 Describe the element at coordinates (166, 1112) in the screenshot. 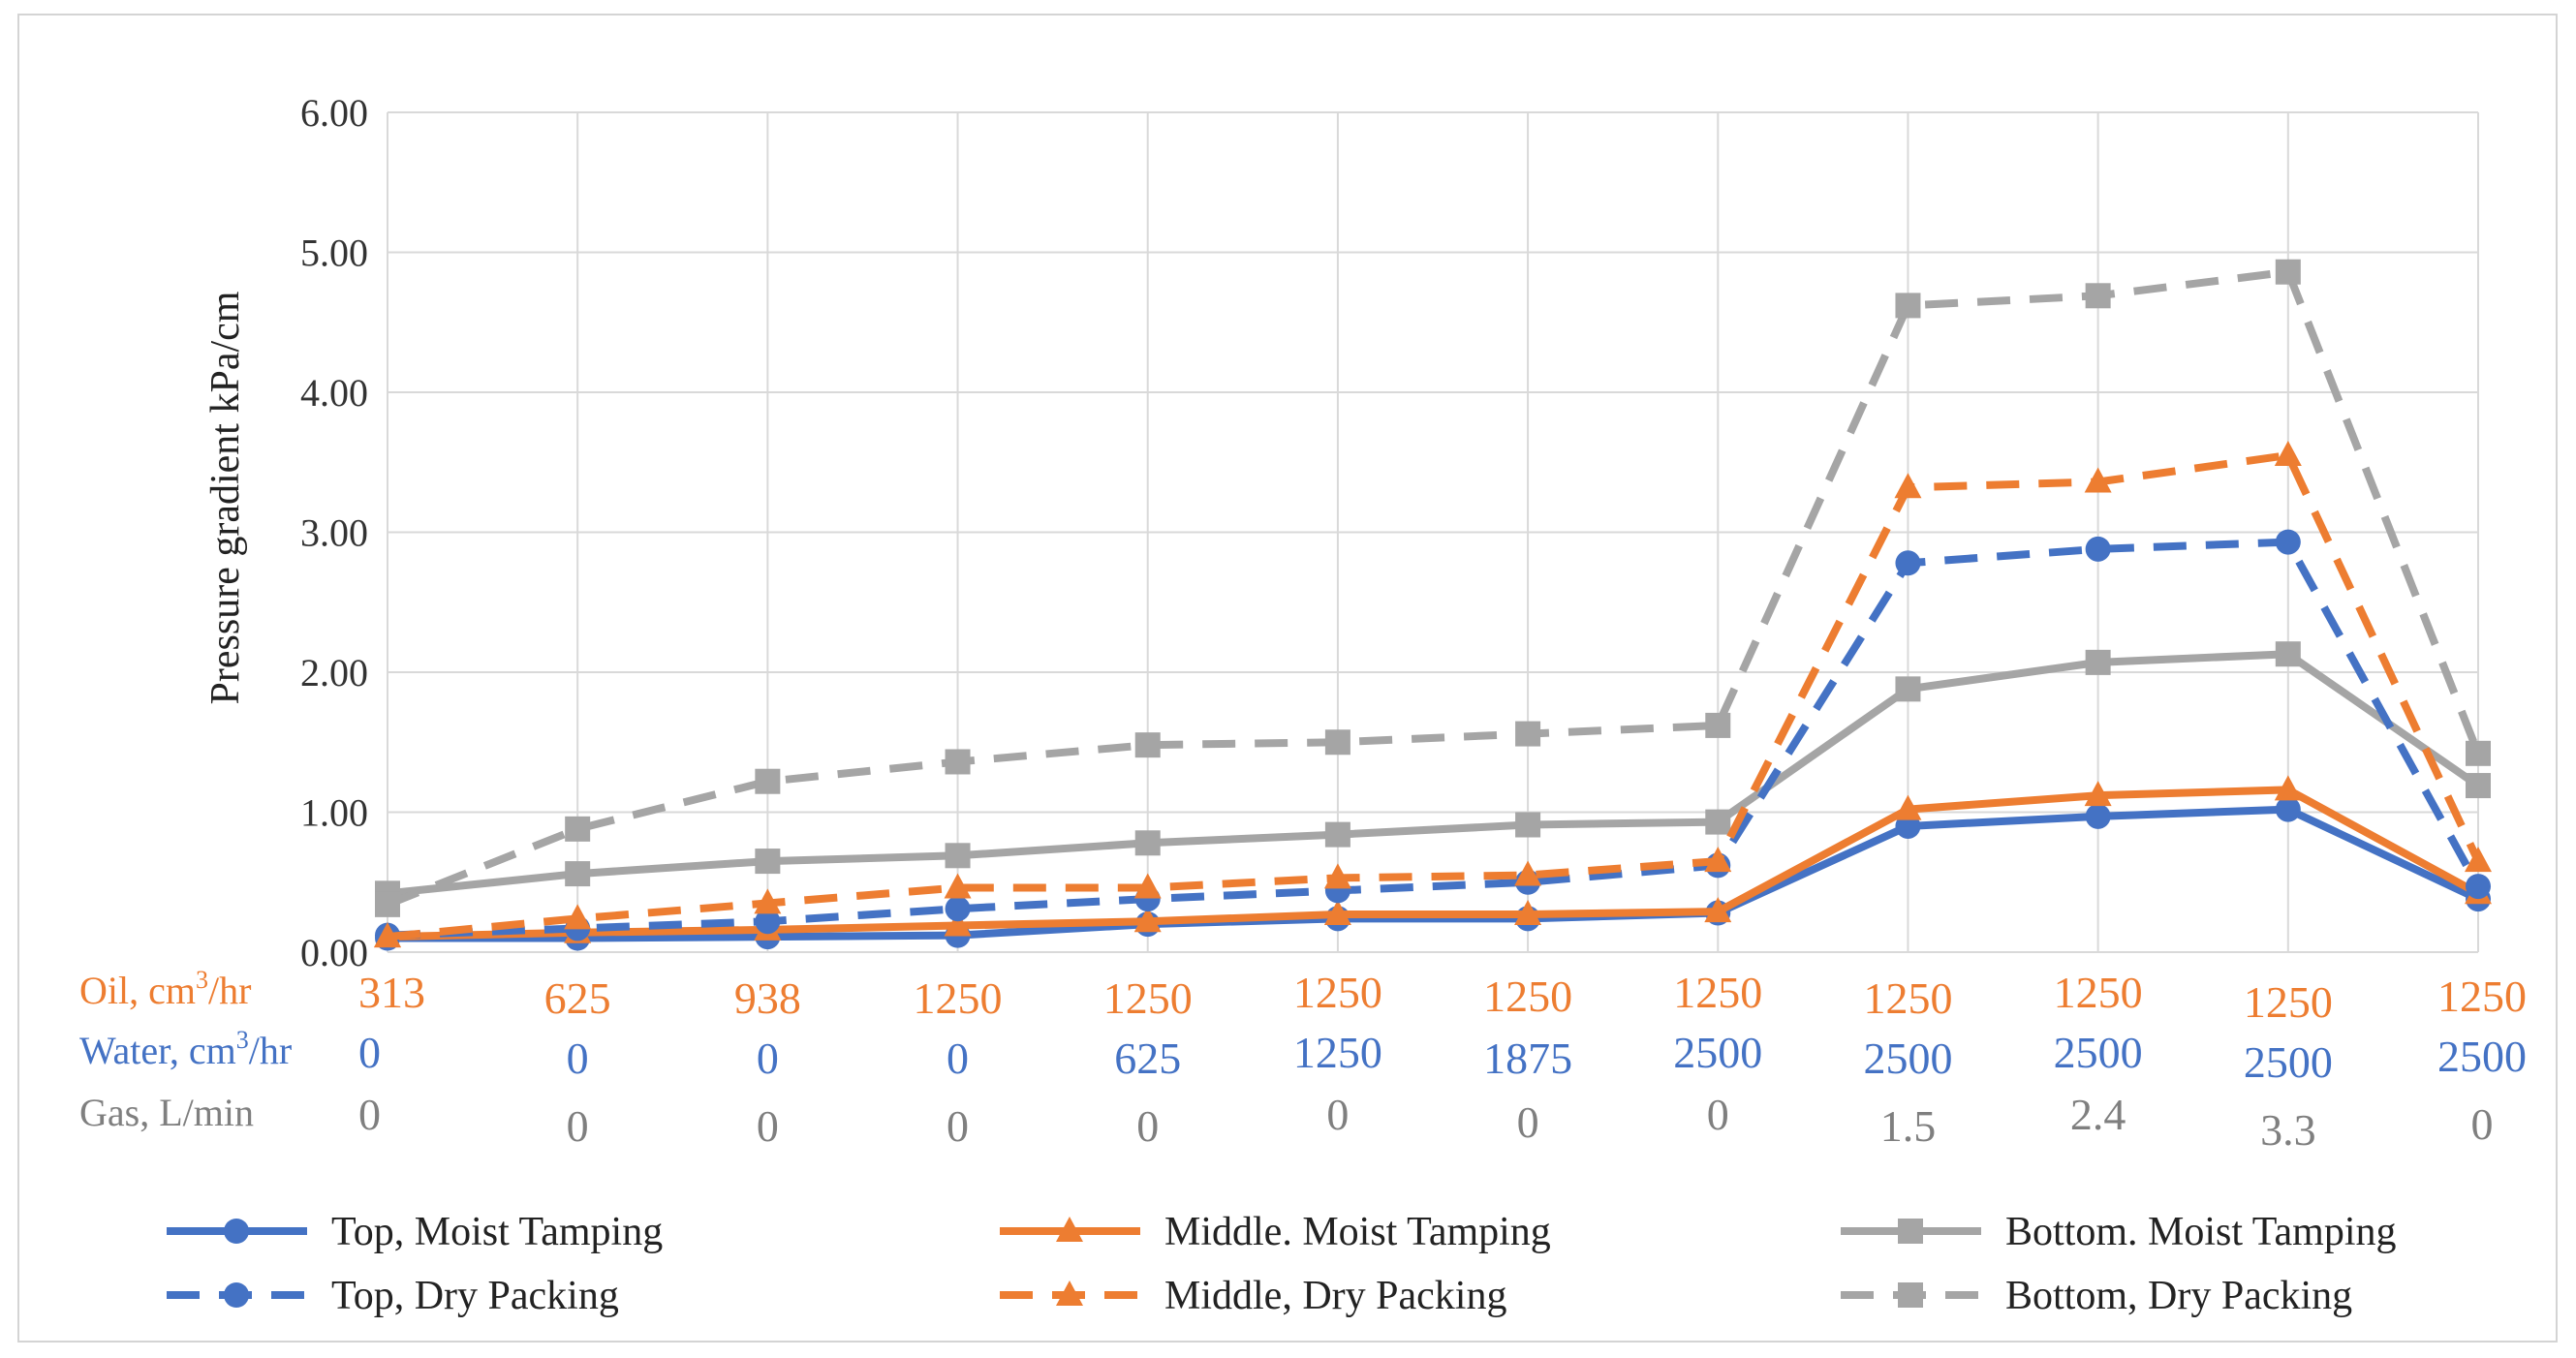

I see `x-row-label: Gas, L/min` at that location.